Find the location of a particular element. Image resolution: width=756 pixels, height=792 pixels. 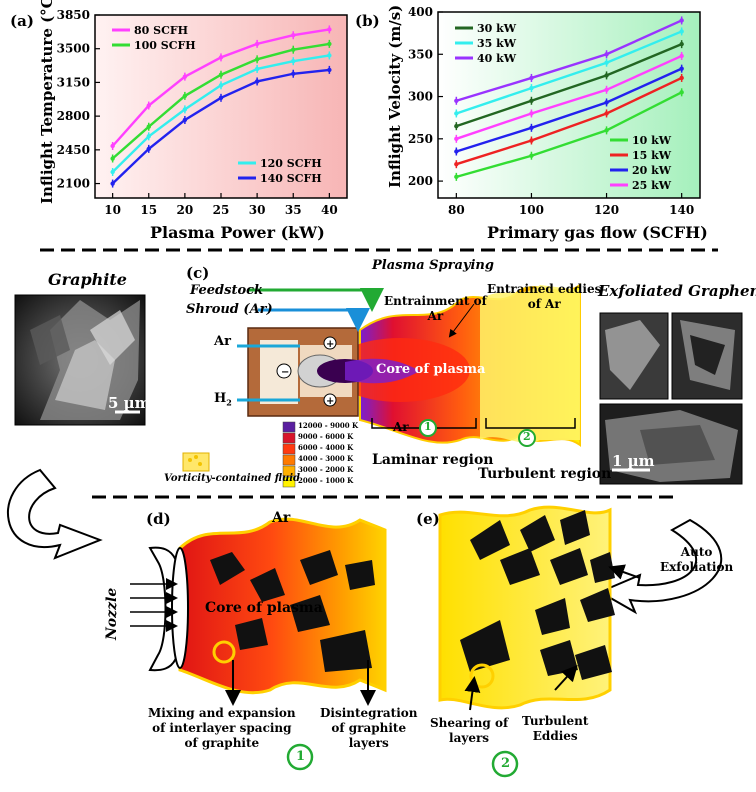

chart-a-ytick-label: 3150 is located at coordinates (73, 82).